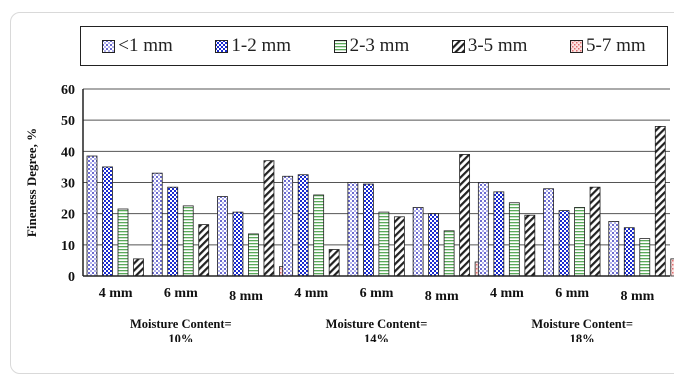  Describe the element at coordinates (68, 184) in the screenshot. I see `y-tick-label: 30` at that location.